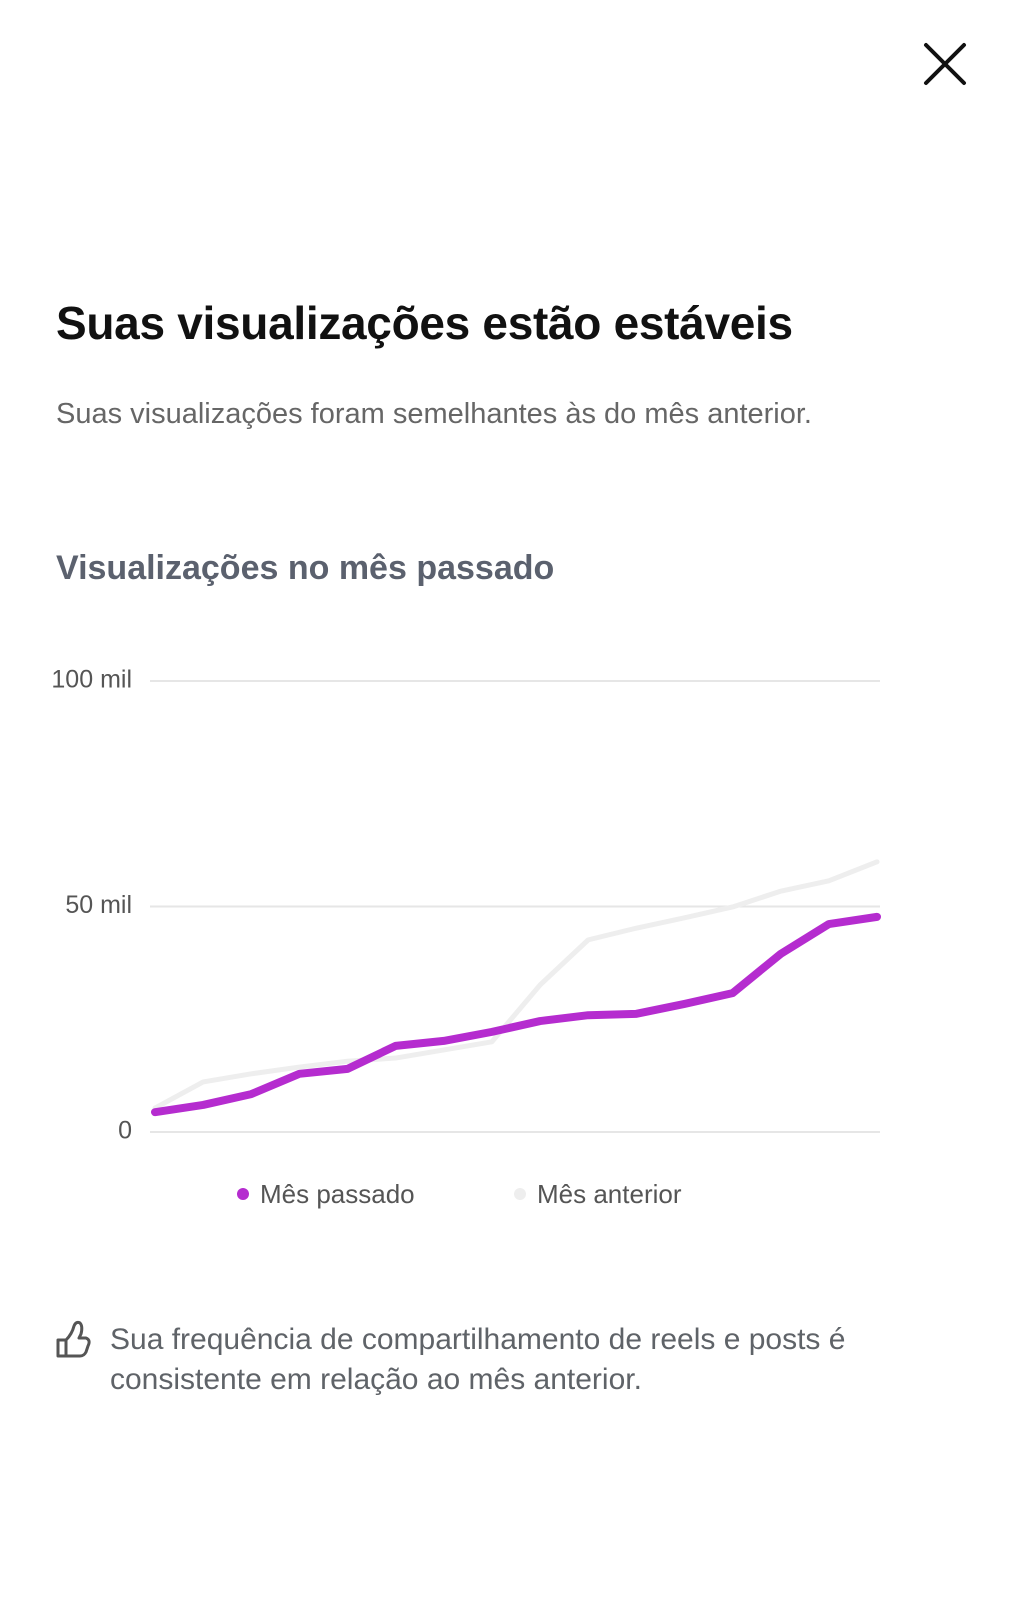 This screenshot has width=1030, height=1600. I want to click on chart-title: Visualizações no mês passado, so click(305, 568).